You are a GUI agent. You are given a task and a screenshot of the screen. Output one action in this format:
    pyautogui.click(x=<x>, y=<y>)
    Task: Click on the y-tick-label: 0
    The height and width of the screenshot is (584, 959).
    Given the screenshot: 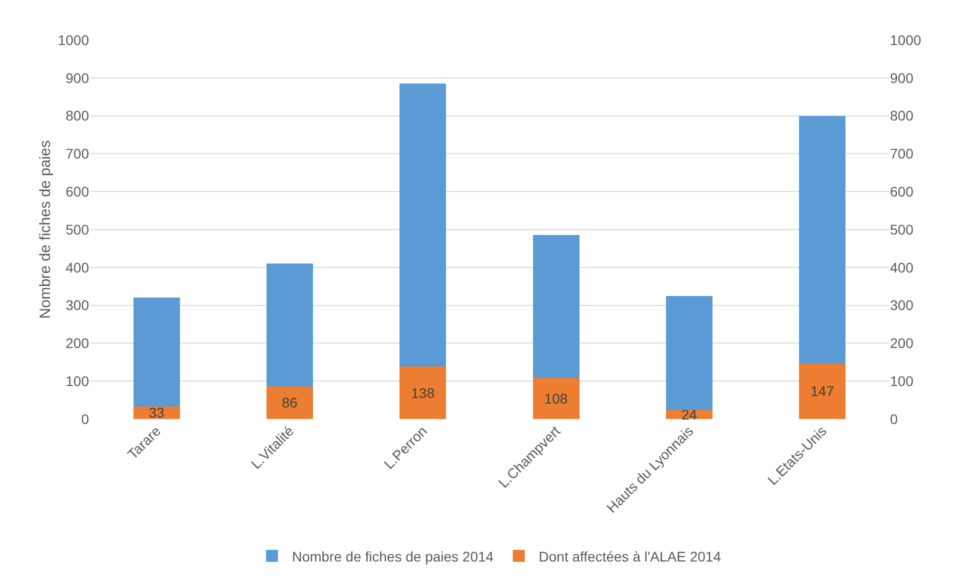 What is the action you would take?
    pyautogui.click(x=85, y=418)
    